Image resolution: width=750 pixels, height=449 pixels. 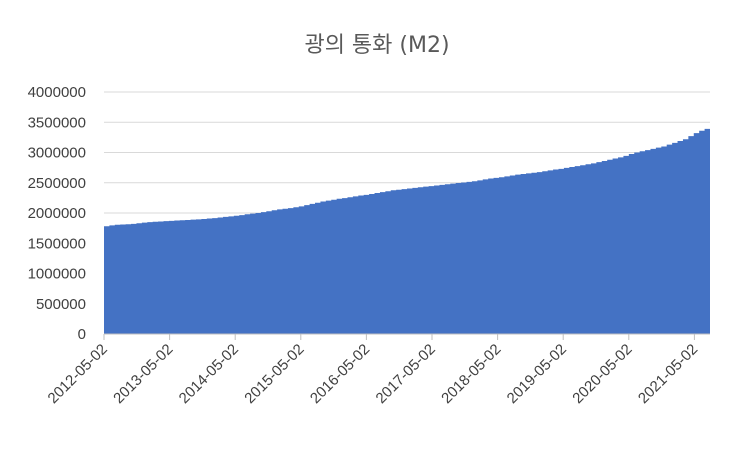 I want to click on x-tick-label: 2013-05-02, so click(x=143, y=374).